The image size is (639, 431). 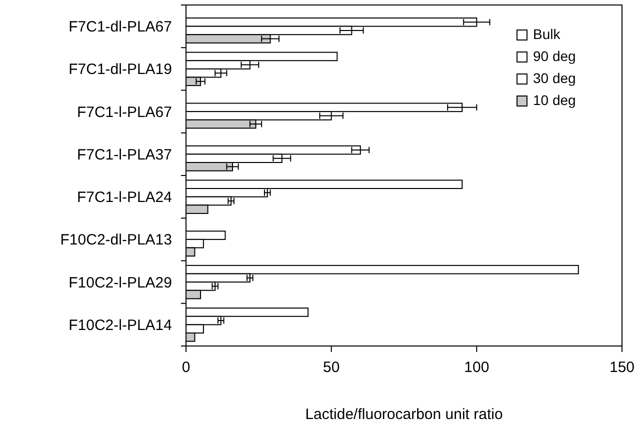 I want to click on legend-label: 90 deg, so click(x=554, y=56).